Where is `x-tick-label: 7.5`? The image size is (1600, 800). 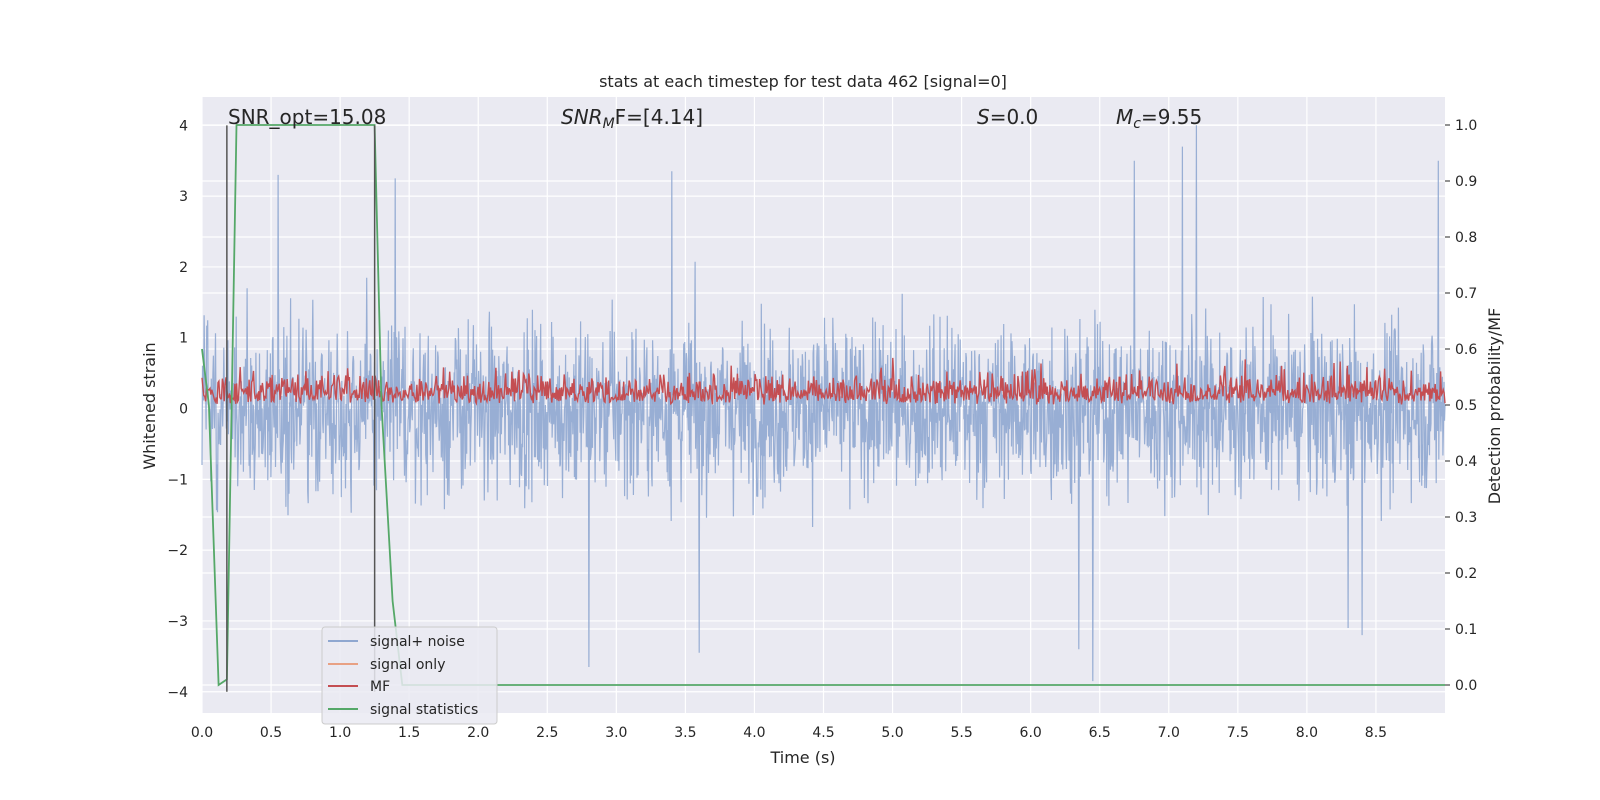
x-tick-label: 7.5 is located at coordinates (1238, 733).